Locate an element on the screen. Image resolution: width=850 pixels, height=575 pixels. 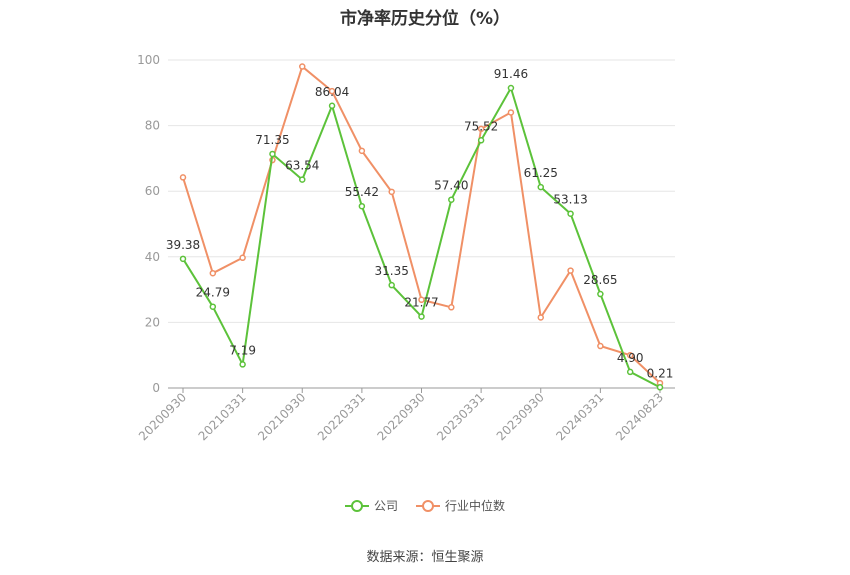
data-label: 39.38 is located at coordinates (183, 245).